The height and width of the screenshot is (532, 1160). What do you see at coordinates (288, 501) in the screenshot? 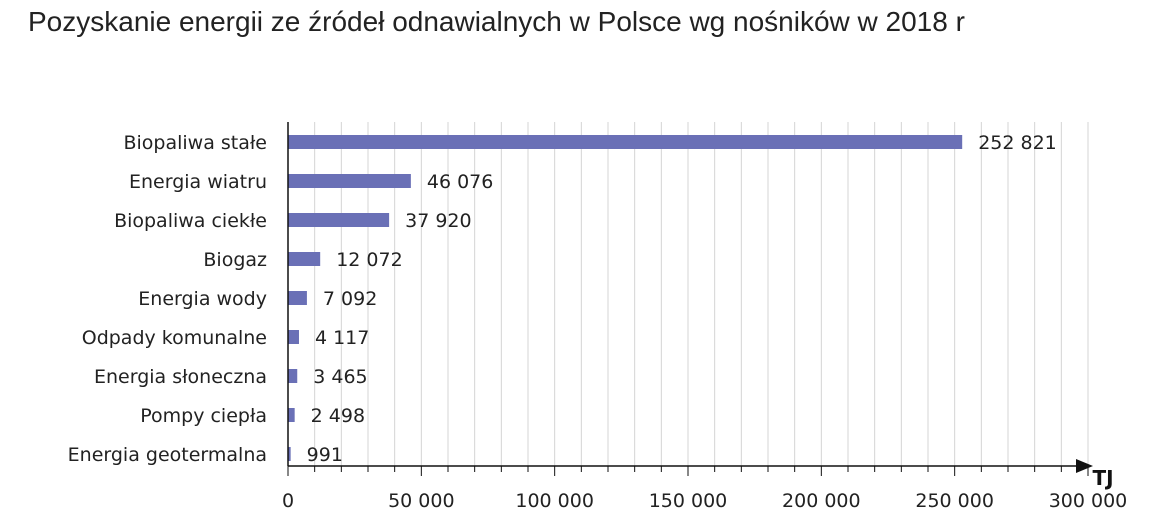
I see `x-tick-label: 0` at bounding box center [288, 501].